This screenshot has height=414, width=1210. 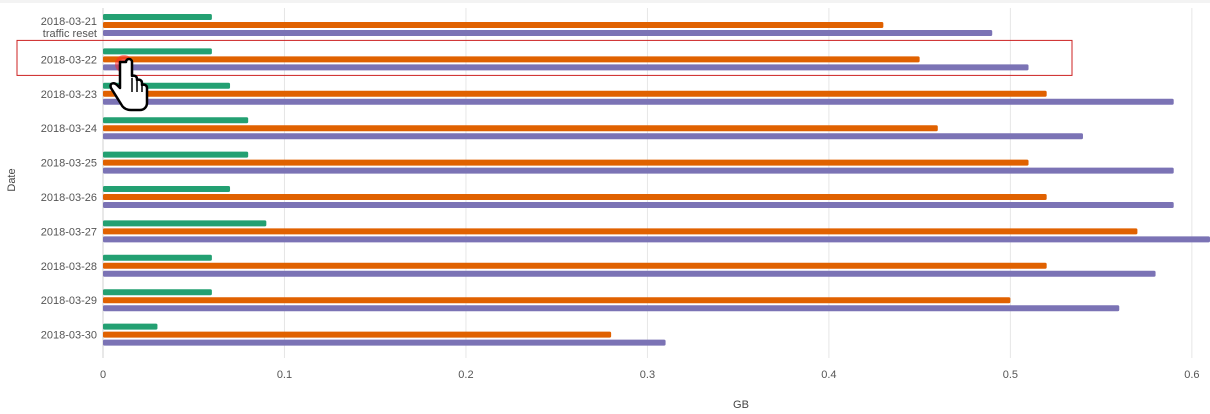 What do you see at coordinates (69, 60) in the screenshot?
I see `category-label: 2018-03-22` at bounding box center [69, 60].